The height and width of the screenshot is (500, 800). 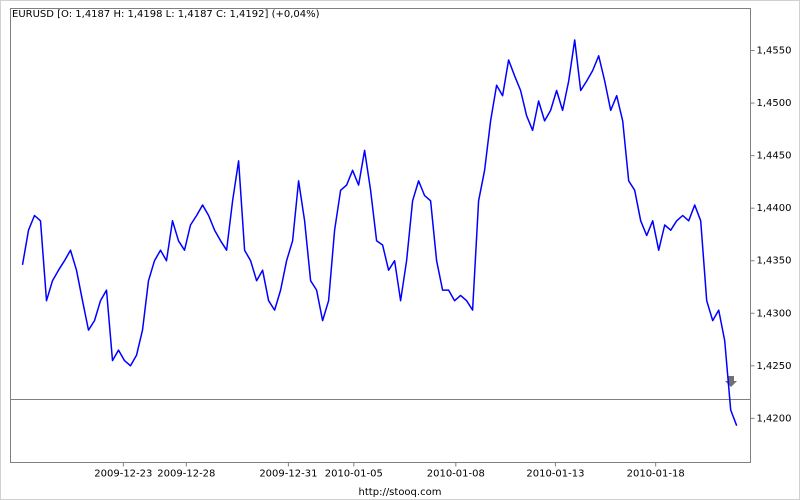 I want to click on y-tick-label: 1,4350, so click(x=774, y=261).